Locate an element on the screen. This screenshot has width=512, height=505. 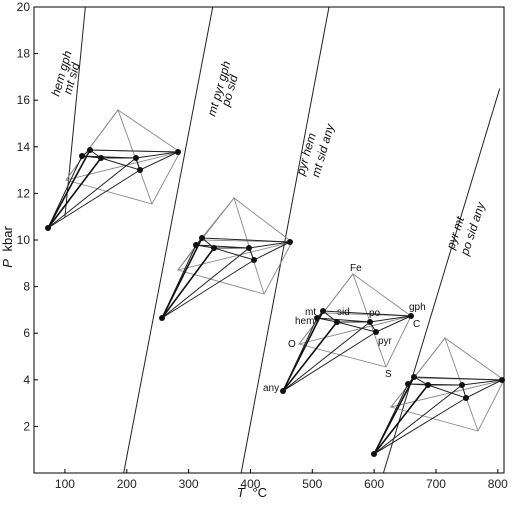
label-gph: gph is located at coordinates (417, 307).